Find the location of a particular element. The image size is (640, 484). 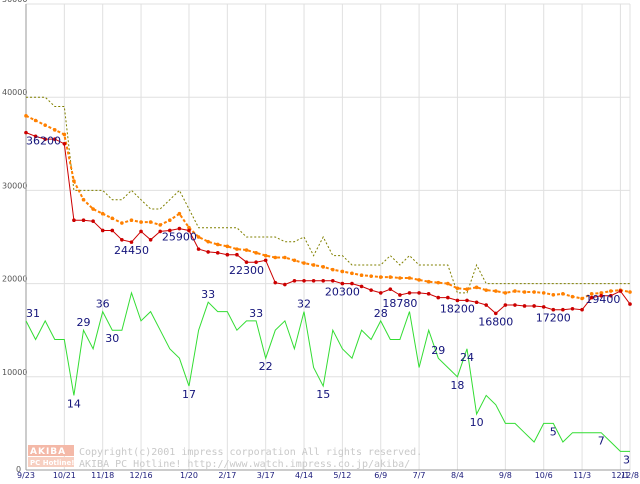

x-tick-label: 8/4 is located at coordinates (457, 475).